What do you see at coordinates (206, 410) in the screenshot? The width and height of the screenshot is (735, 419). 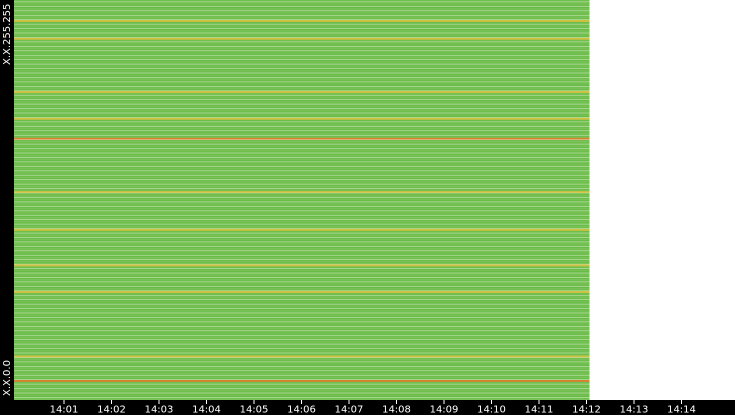 I see `x-axis-tick-label: 14:04` at bounding box center [206, 410].